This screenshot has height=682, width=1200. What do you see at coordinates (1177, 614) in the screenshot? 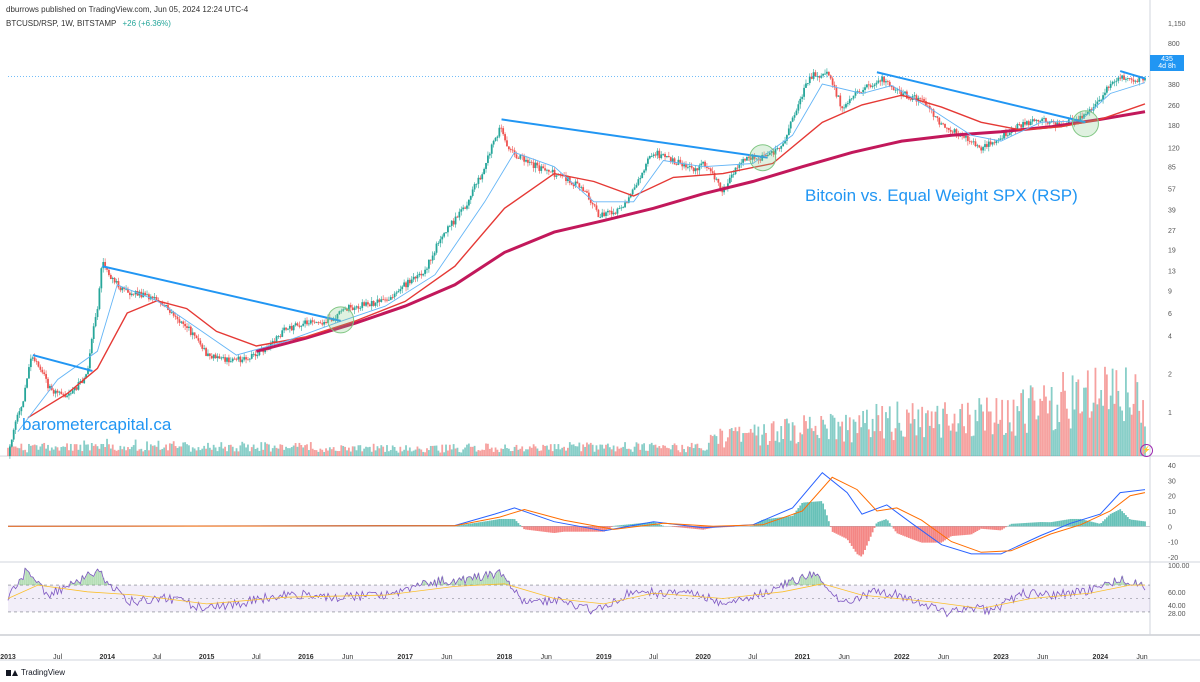
I see `rsi-tick-label: 28.00` at bounding box center [1177, 614].